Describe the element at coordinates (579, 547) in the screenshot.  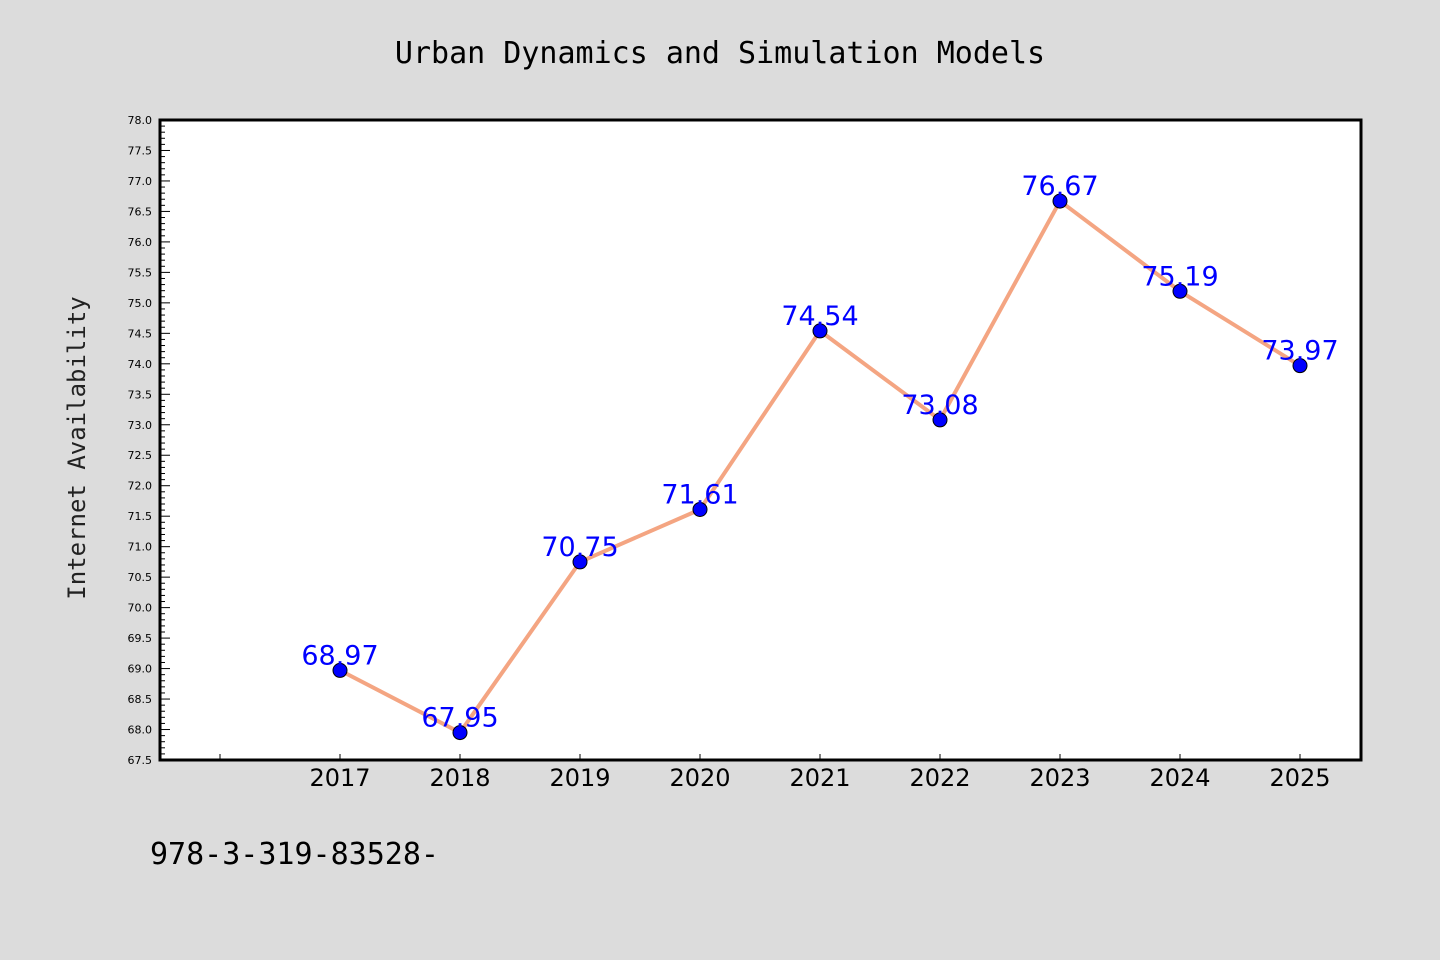
I see `data-label: 70.75` at that location.